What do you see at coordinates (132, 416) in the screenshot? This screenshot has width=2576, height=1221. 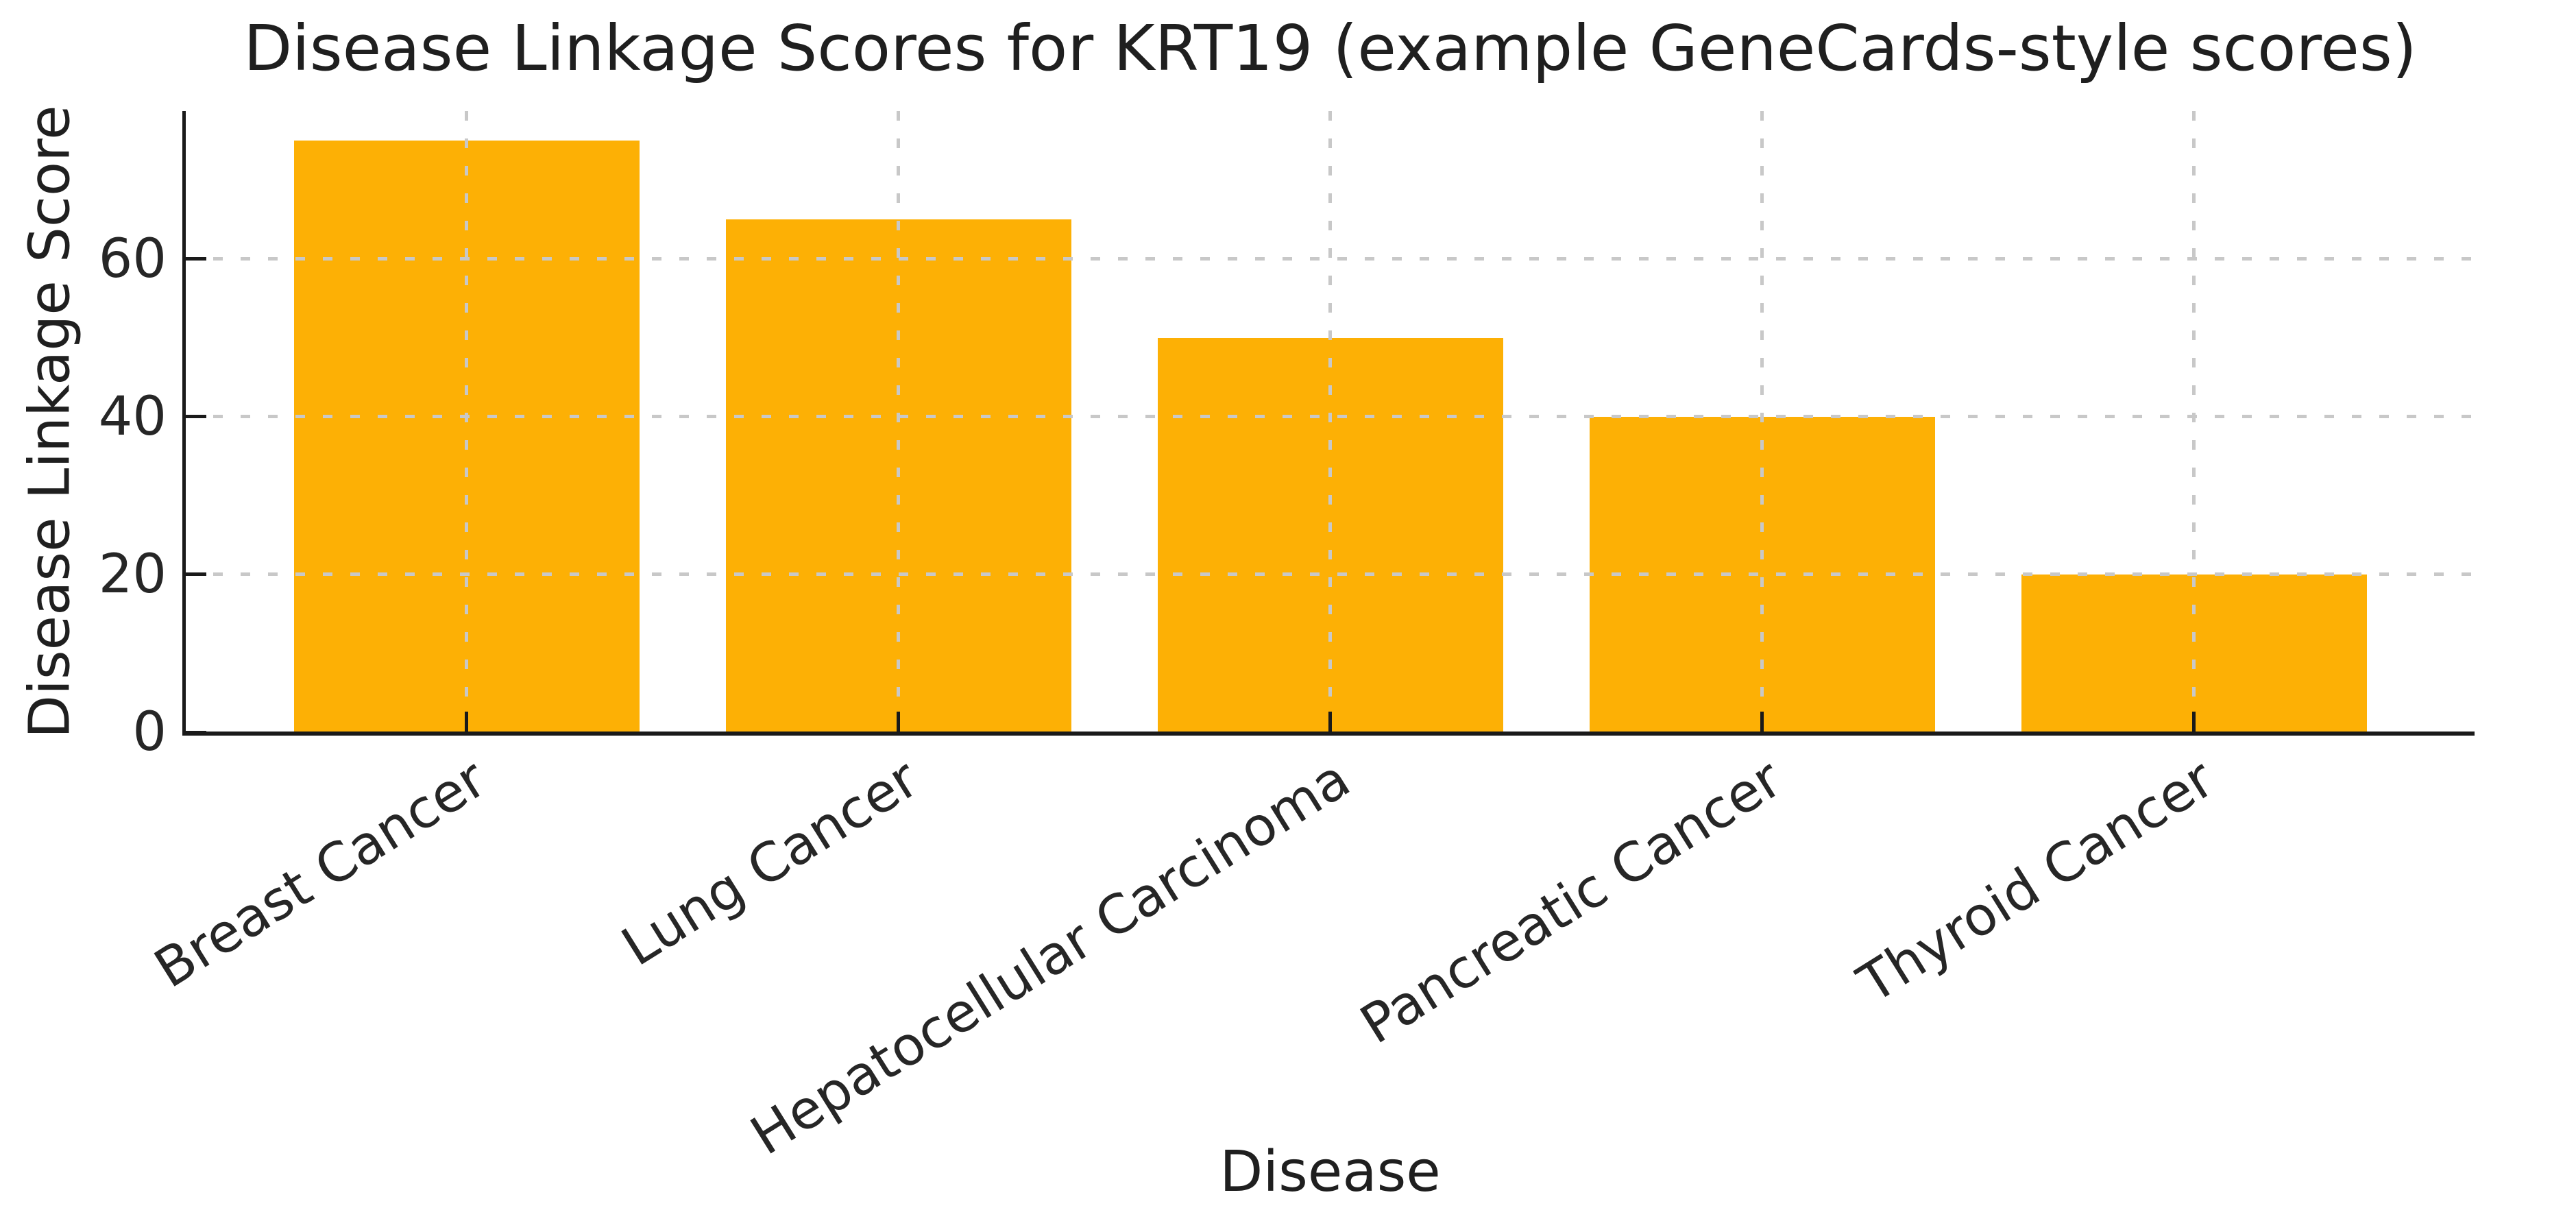 I see `y-tick-label: 40` at bounding box center [132, 416].